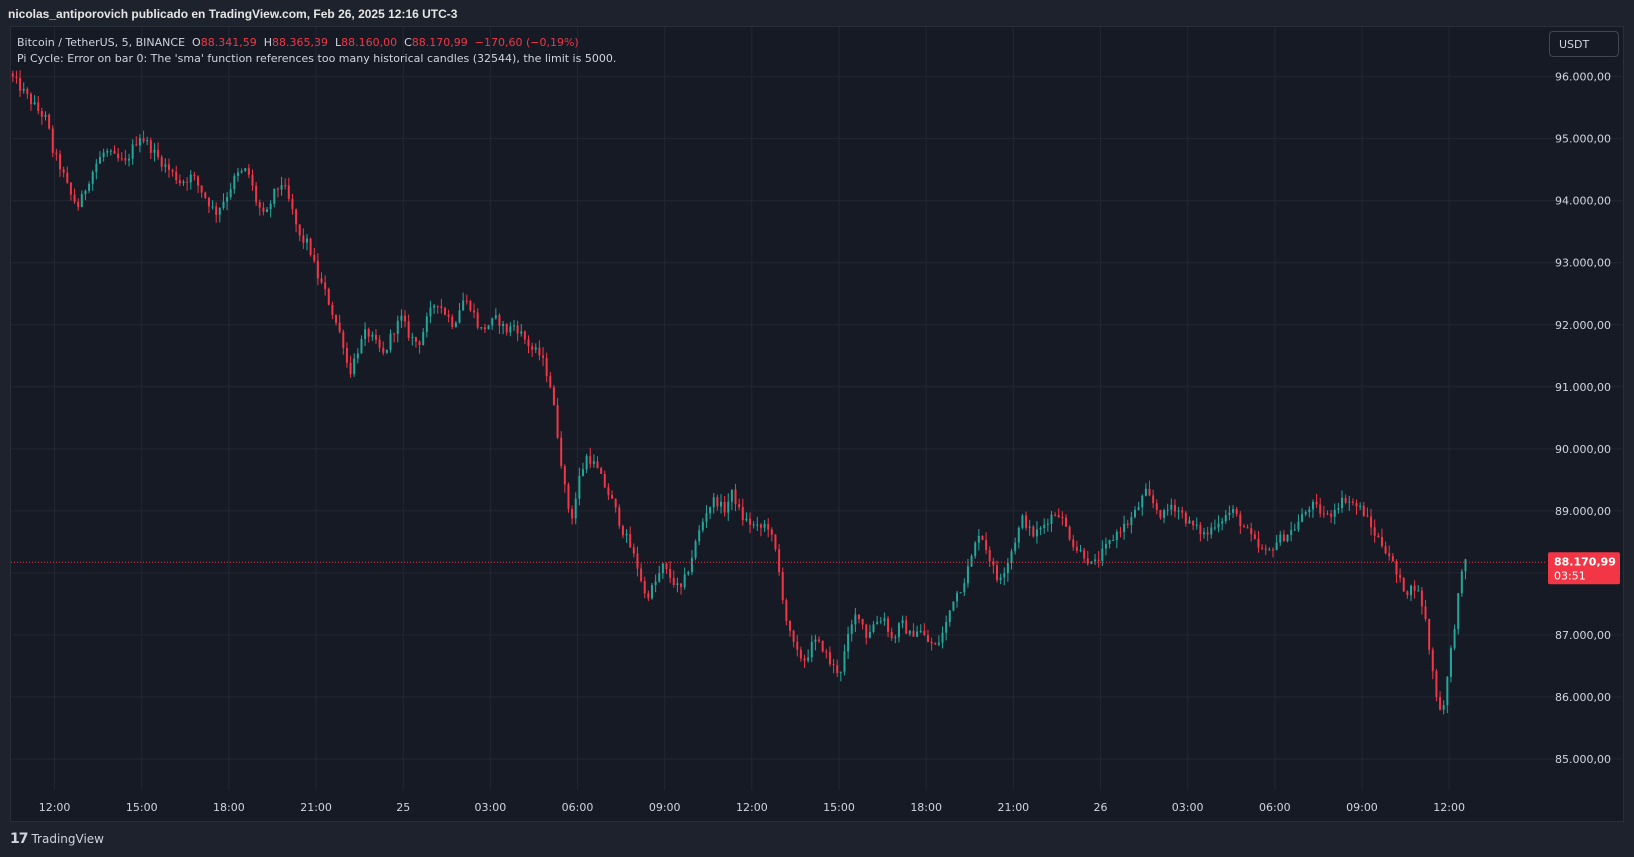 This screenshot has width=1634, height=857. What do you see at coordinates (1585, 561) in the screenshot?
I see `current-price-label: 88.170,99` at bounding box center [1585, 561].